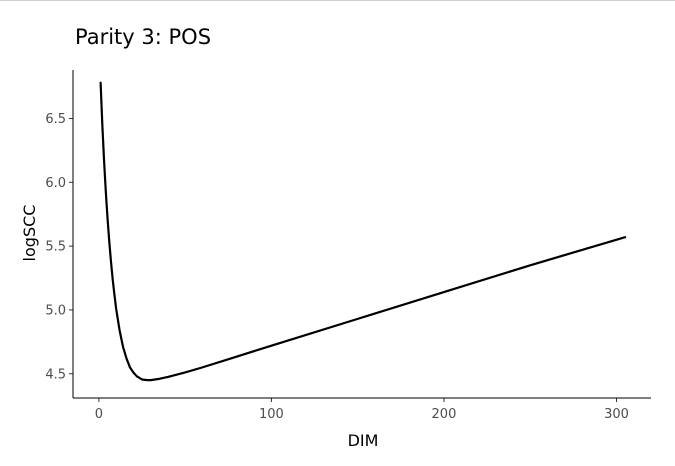 The width and height of the screenshot is (675, 466). What do you see at coordinates (271, 414) in the screenshot?
I see `x-tick-label: 100` at bounding box center [271, 414].